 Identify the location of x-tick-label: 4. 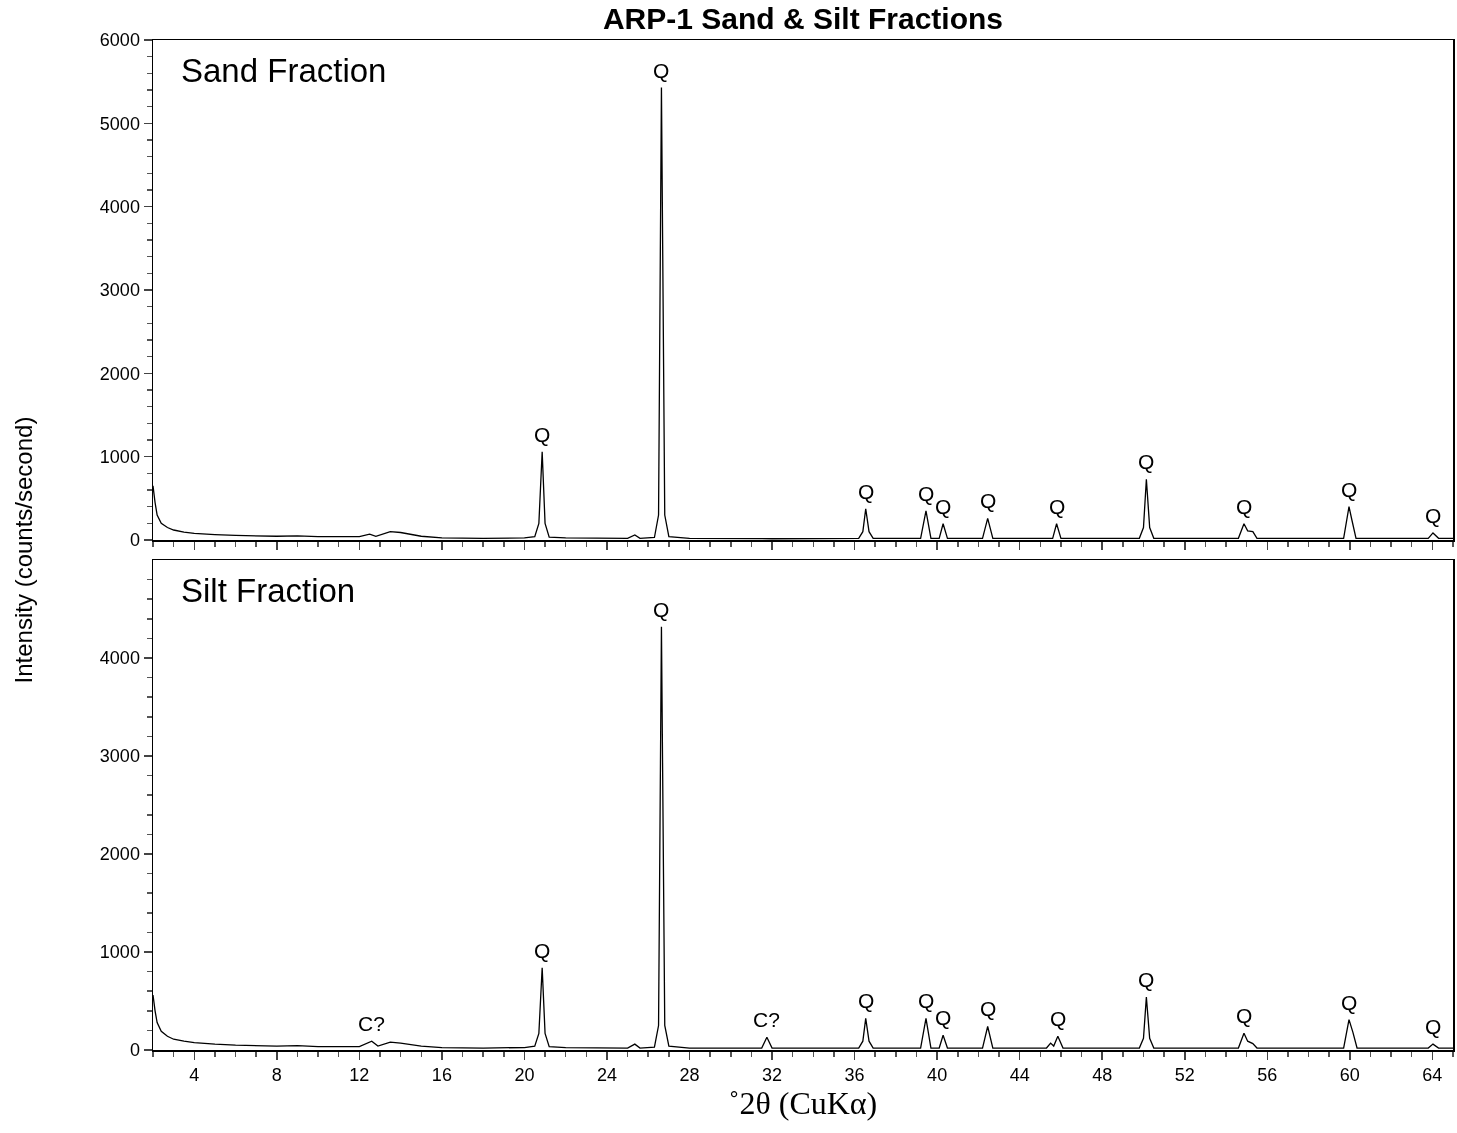
(194, 1075).